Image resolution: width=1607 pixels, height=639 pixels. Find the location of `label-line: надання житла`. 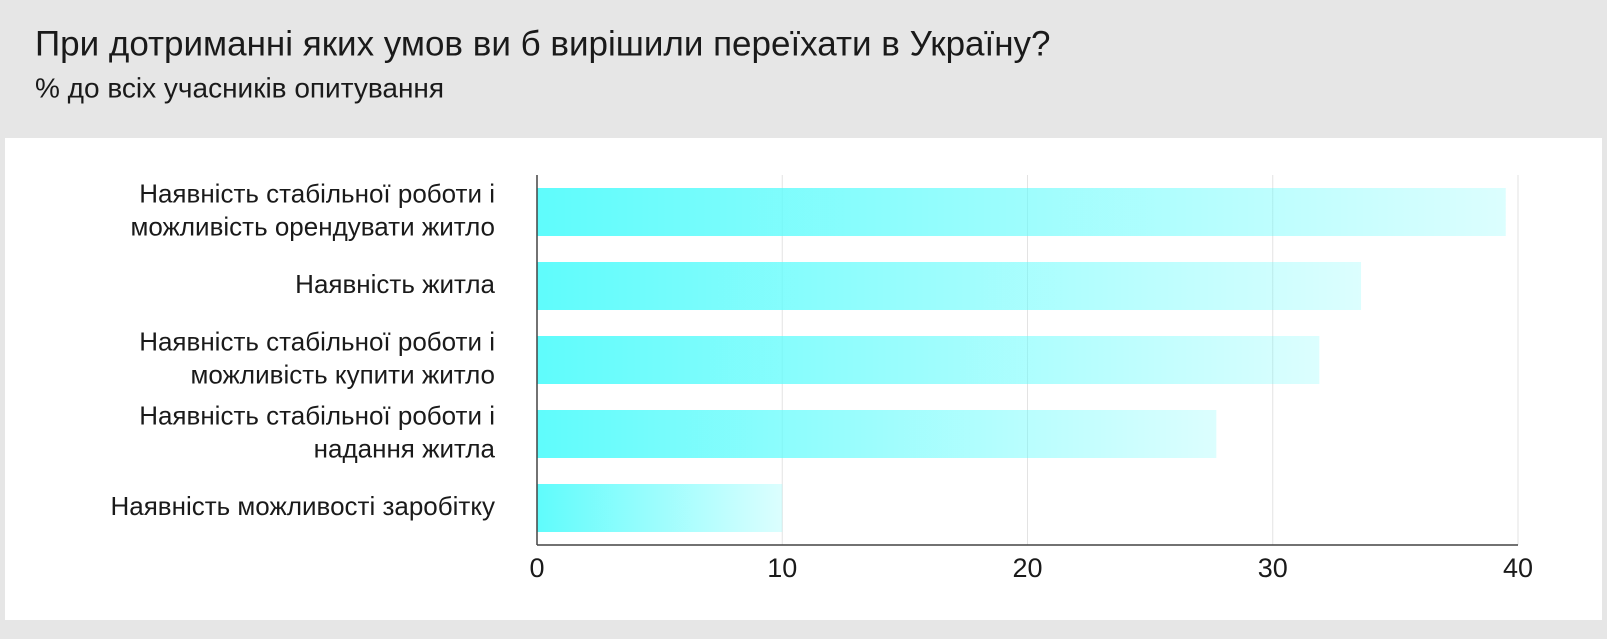

label-line: надання житла is located at coordinates (405, 448).